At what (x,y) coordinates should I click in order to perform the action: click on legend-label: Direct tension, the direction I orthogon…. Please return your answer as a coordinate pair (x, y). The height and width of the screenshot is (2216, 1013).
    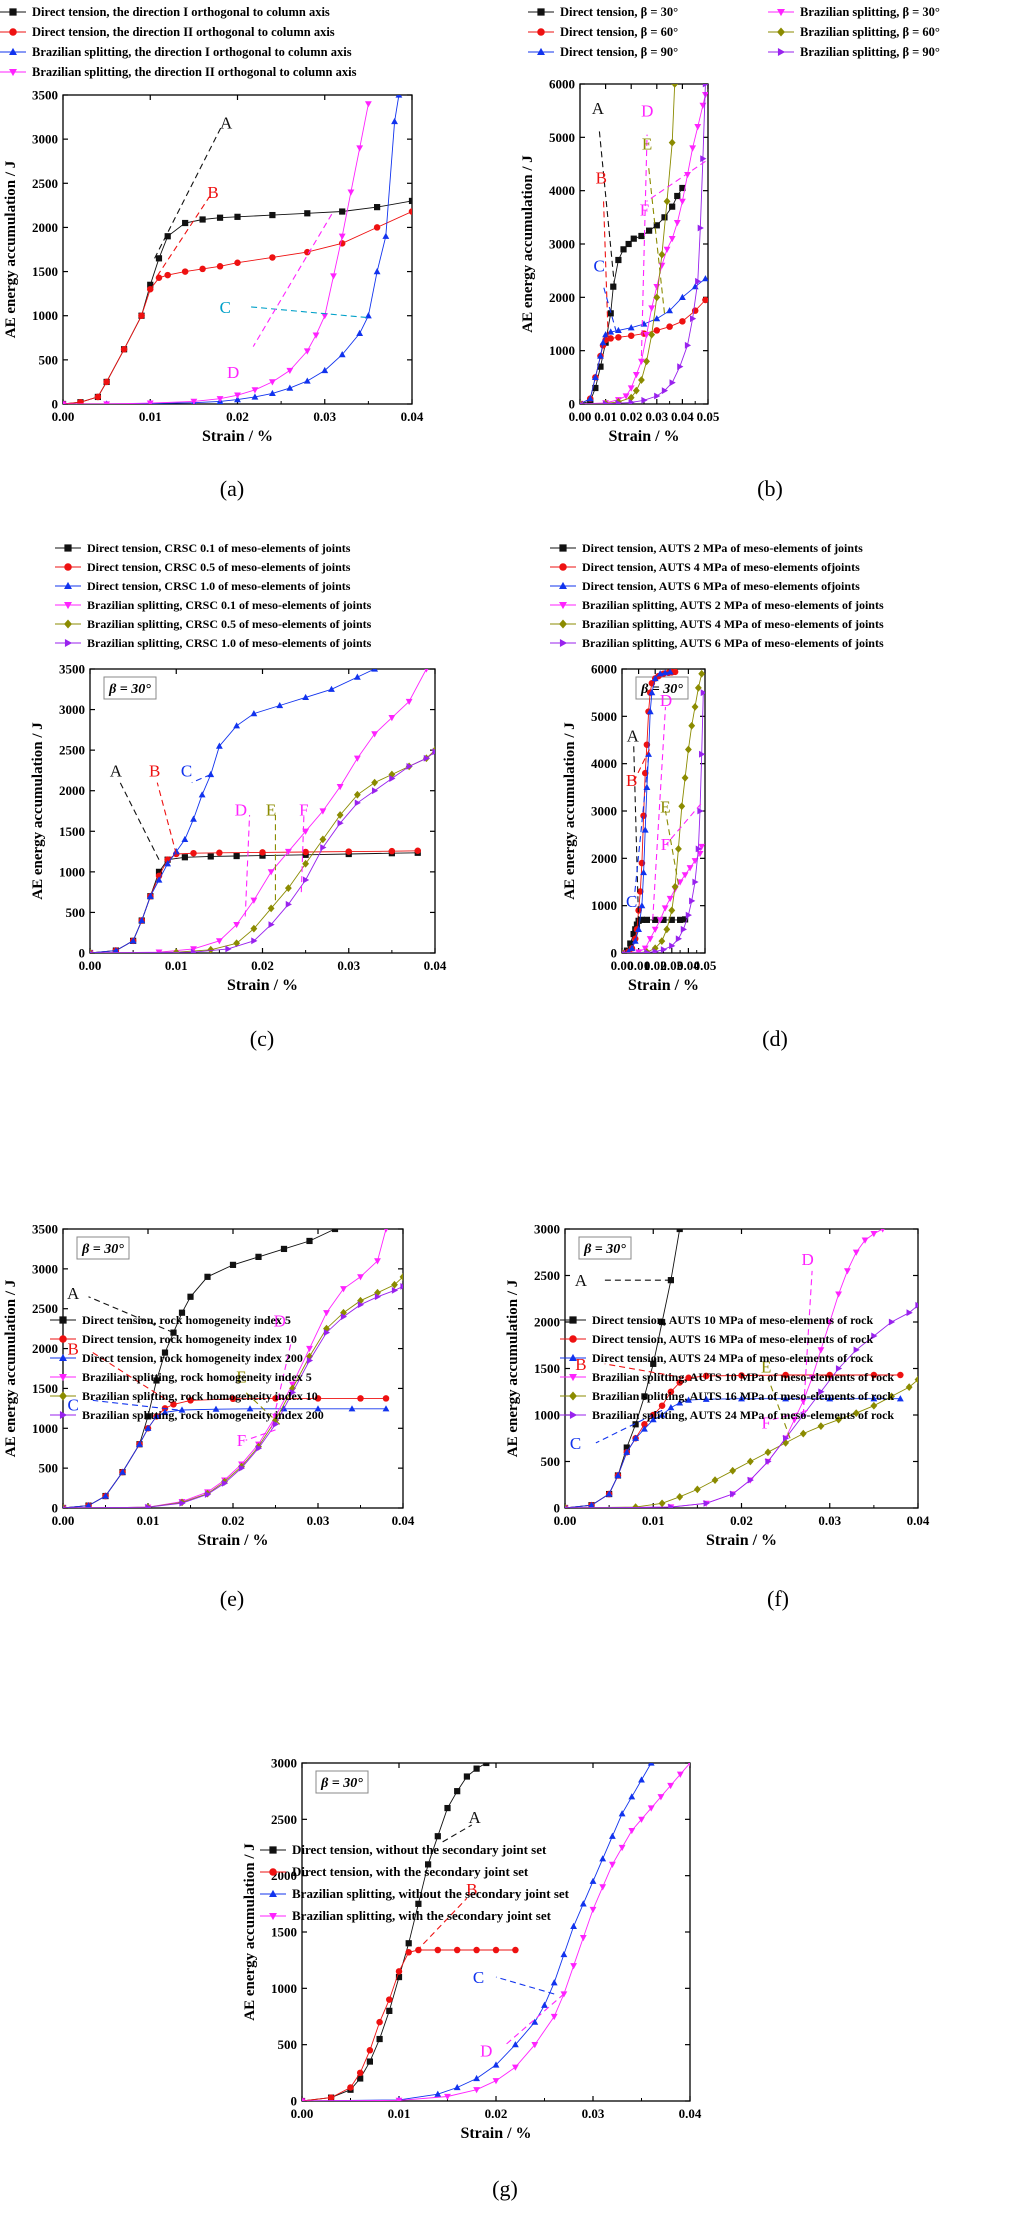
    Looking at the image, I should click on (181, 12).